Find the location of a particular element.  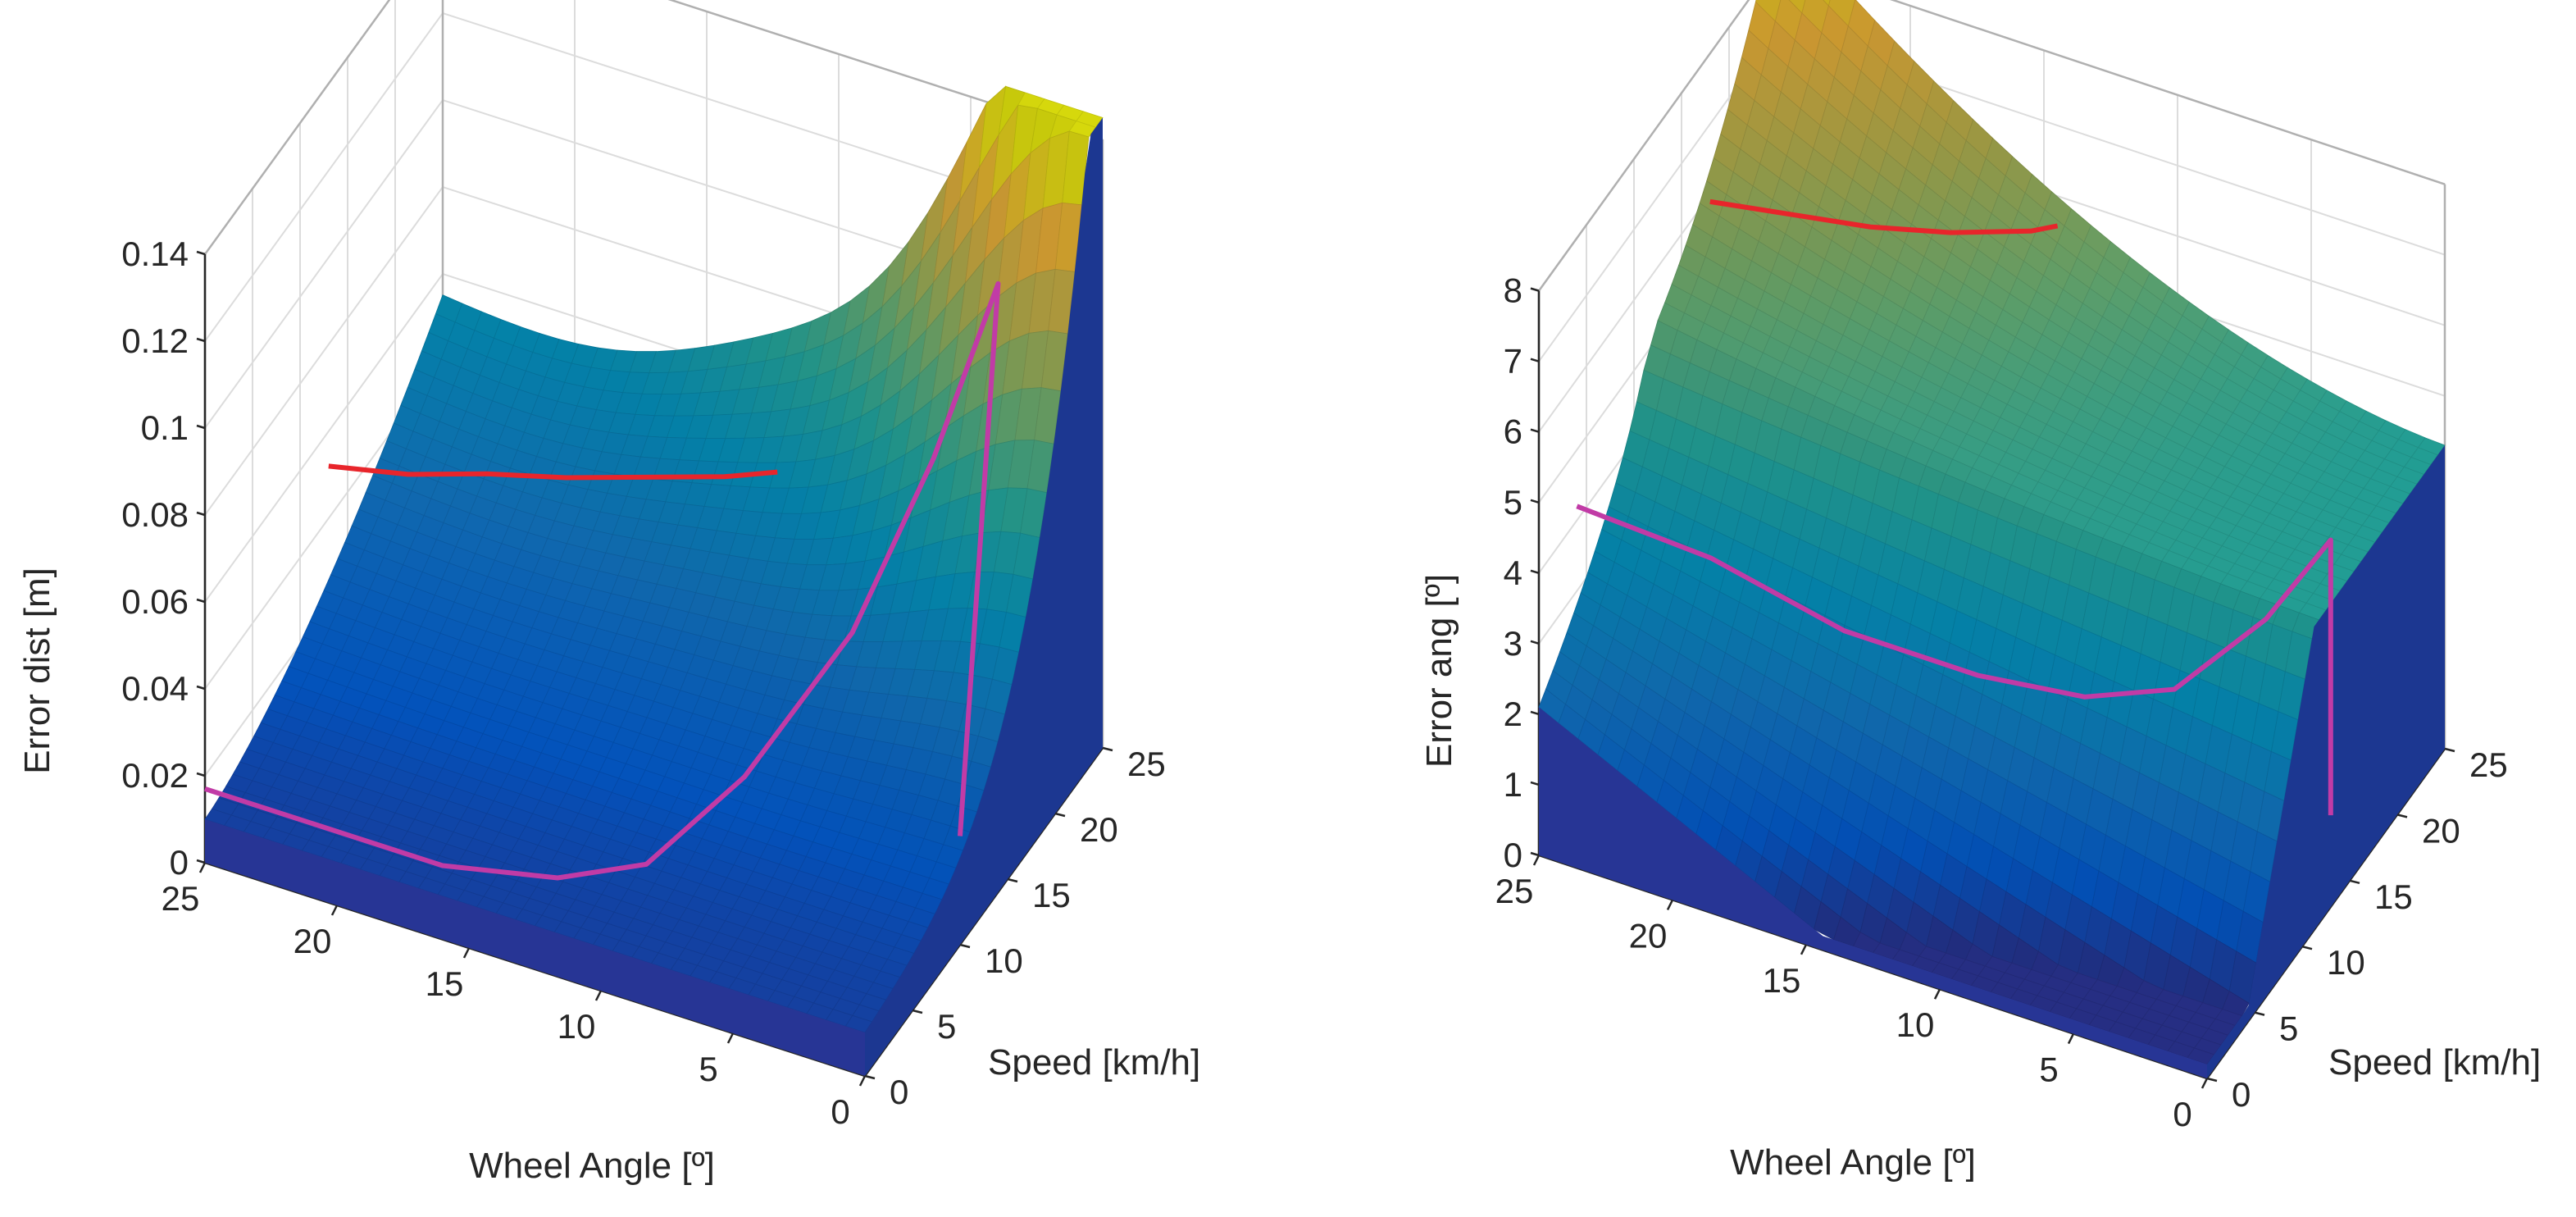

surface-front-face is located at coordinates (535, 948).